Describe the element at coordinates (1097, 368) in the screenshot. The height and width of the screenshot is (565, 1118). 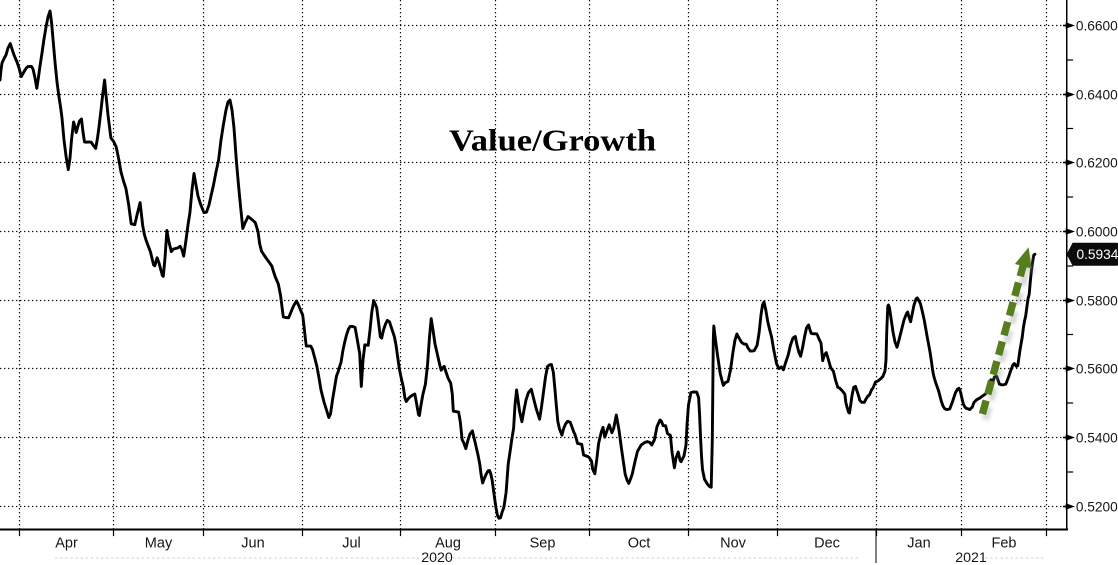
I see `svg-text: 0.5600` at that location.